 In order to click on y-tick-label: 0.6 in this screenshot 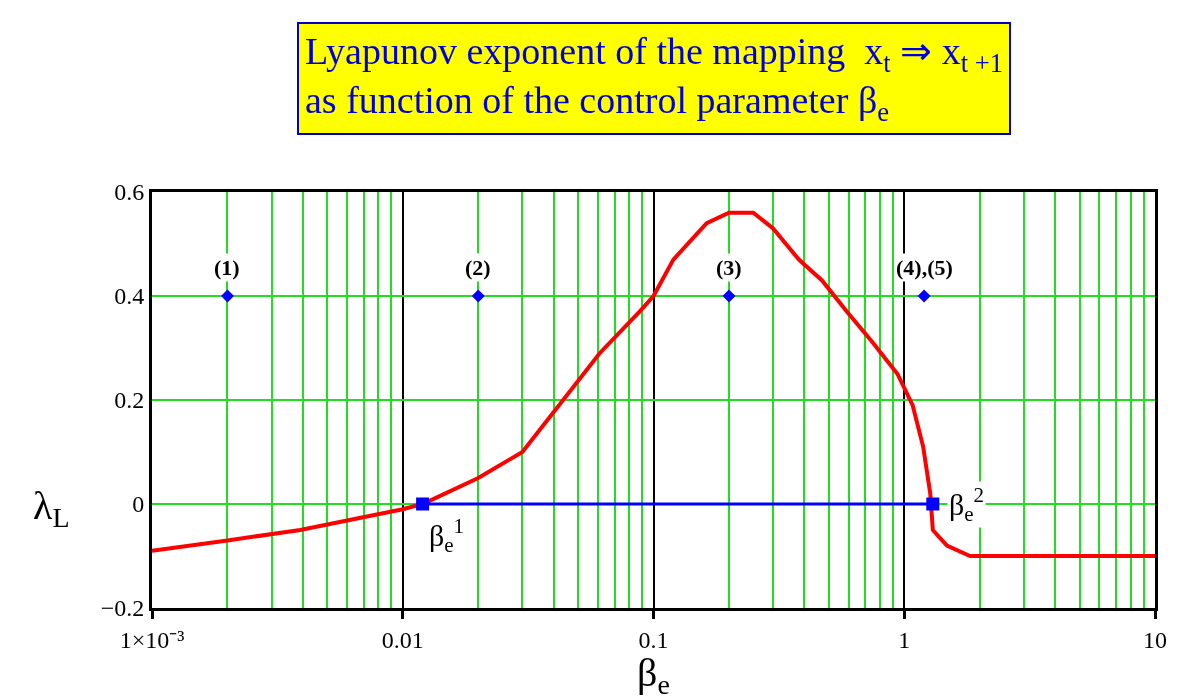, I will do `click(129, 192)`.